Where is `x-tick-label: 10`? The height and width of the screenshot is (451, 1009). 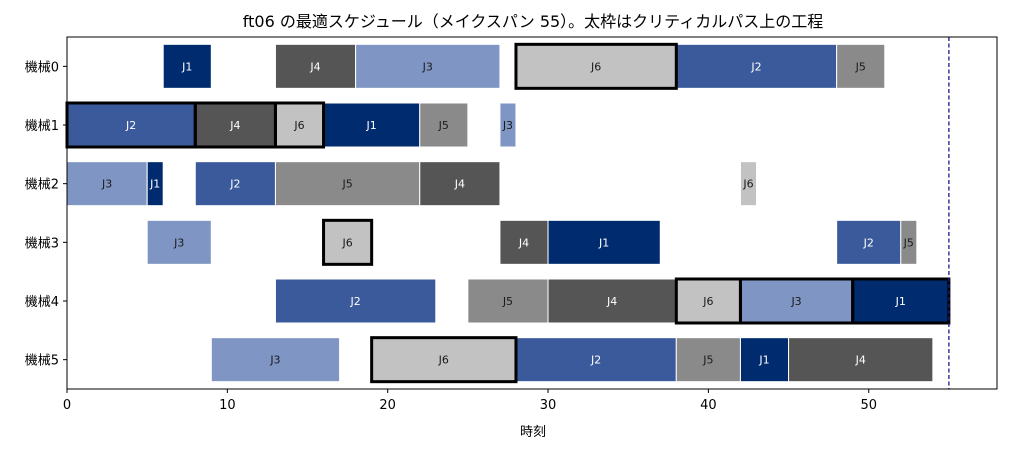 x-tick-label: 10 is located at coordinates (227, 405).